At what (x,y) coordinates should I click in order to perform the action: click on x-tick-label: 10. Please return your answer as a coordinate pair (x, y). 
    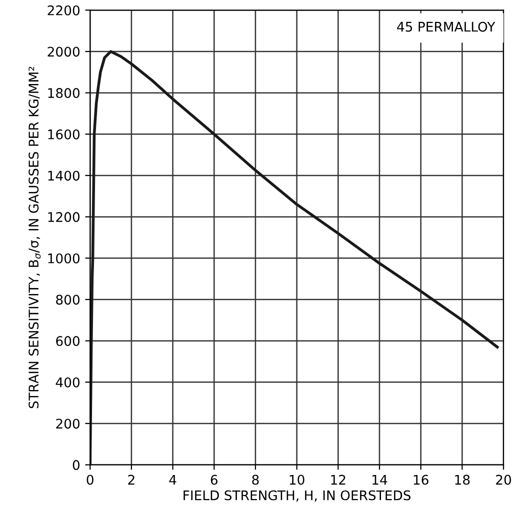
    Looking at the image, I should click on (297, 479).